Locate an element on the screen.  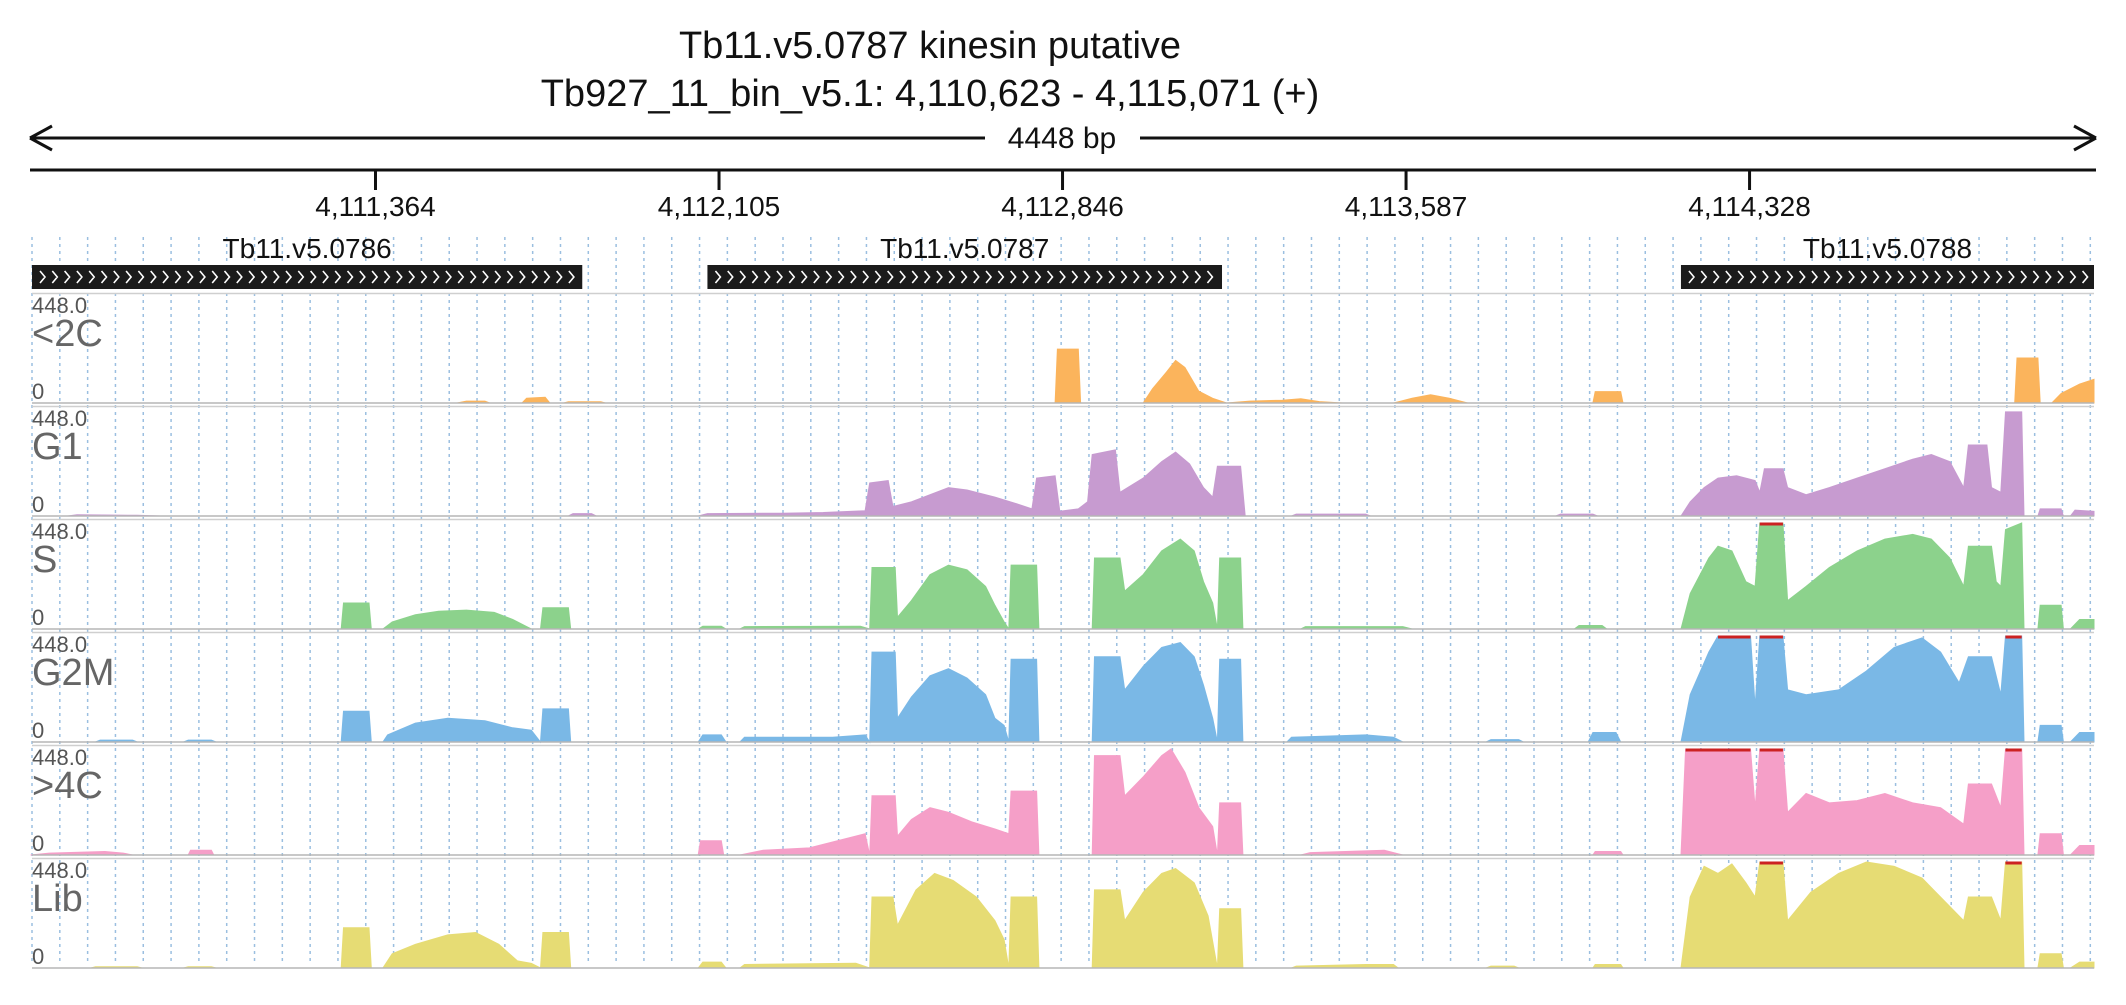
gene-label: Tb11.v5.0786 is located at coordinates (307, 248).